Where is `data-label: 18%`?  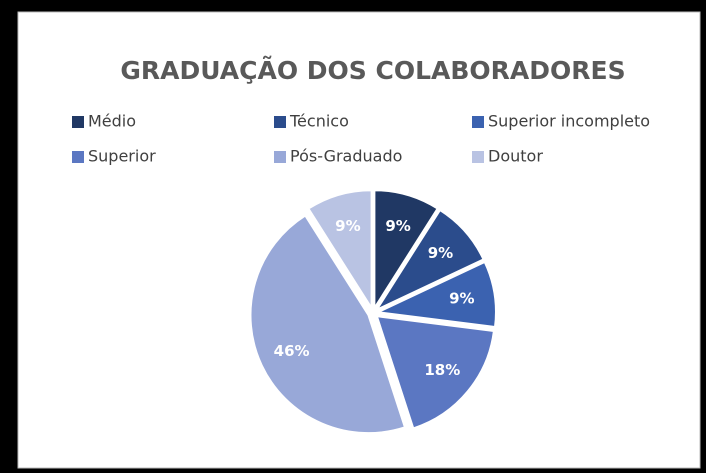 data-label: 18% is located at coordinates (442, 370).